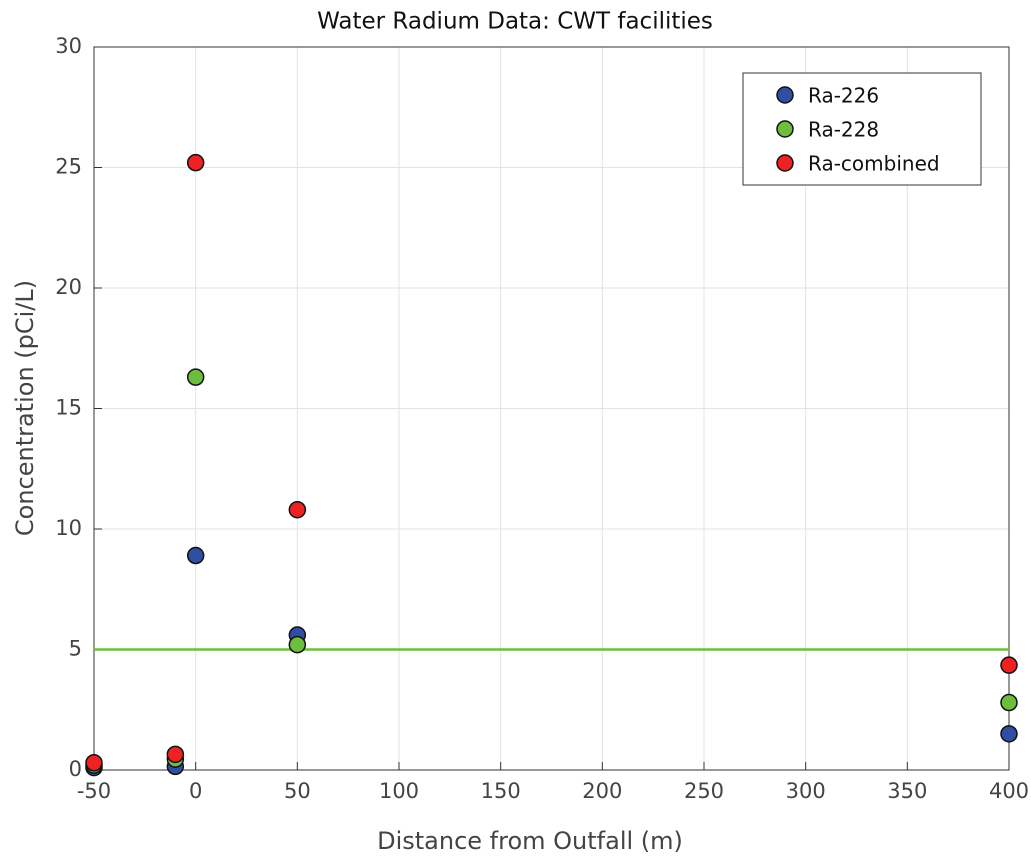  I want to click on y-tick-label: 15, so click(68, 408).